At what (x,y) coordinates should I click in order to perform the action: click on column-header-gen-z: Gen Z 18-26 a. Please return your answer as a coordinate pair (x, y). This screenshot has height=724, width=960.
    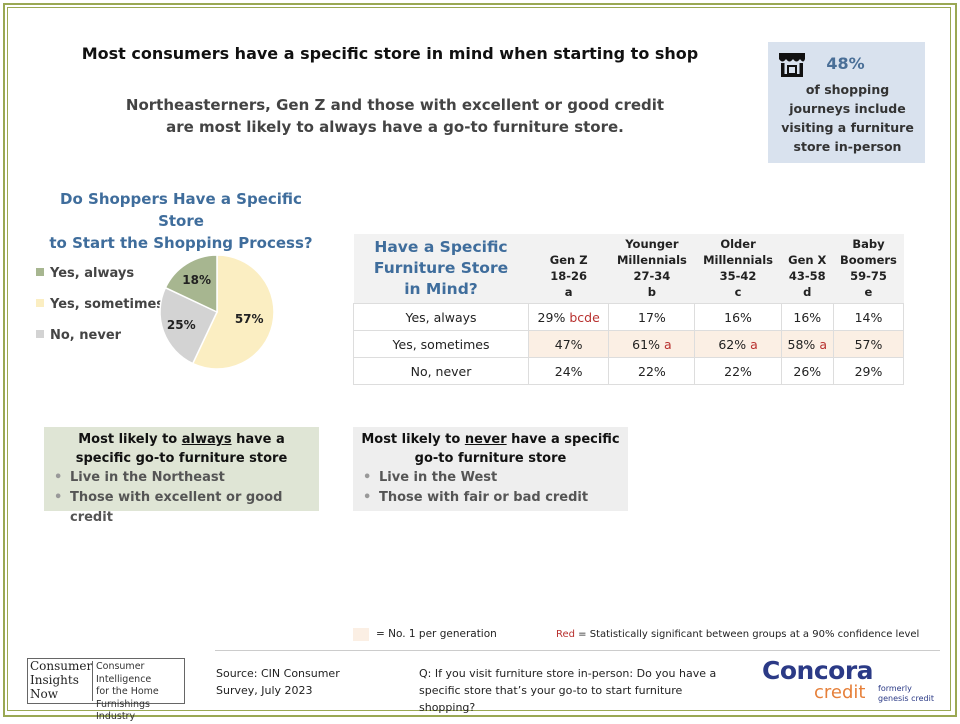
    Looking at the image, I should click on (568, 269).